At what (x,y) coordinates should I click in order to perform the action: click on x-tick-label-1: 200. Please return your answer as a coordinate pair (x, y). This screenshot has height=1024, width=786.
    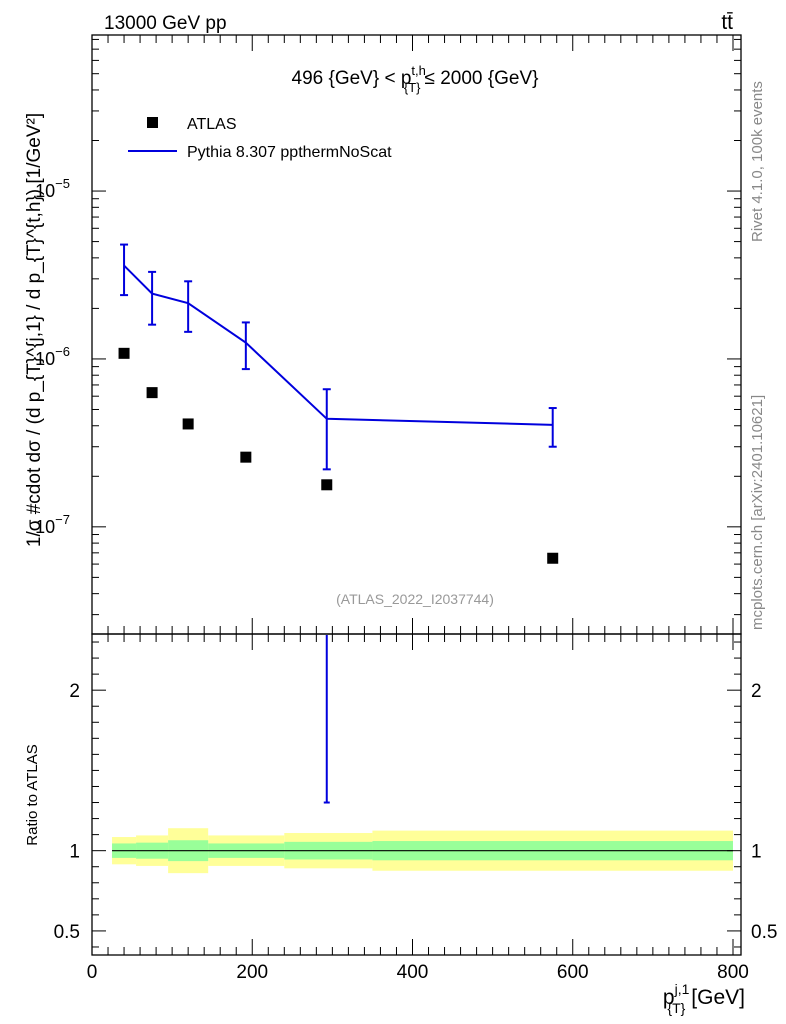
    Looking at the image, I should click on (252, 972).